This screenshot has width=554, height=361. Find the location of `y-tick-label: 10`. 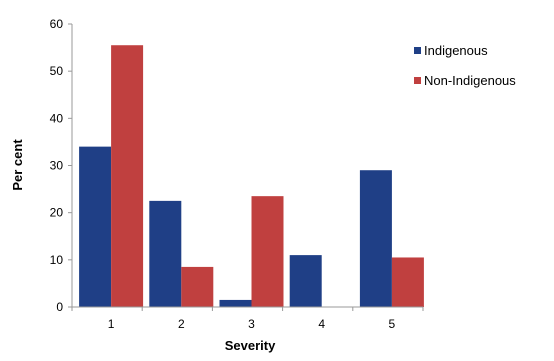

y-tick-label: 10 is located at coordinates (57, 260).